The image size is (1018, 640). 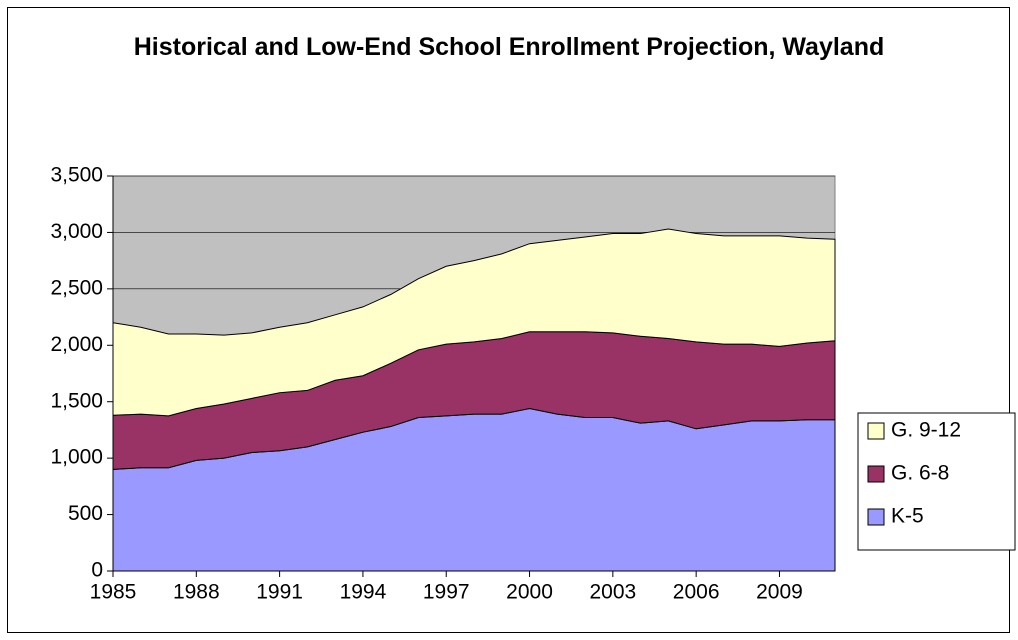 What do you see at coordinates (85, 513) in the screenshot?
I see `y-tick-label: 500` at bounding box center [85, 513].